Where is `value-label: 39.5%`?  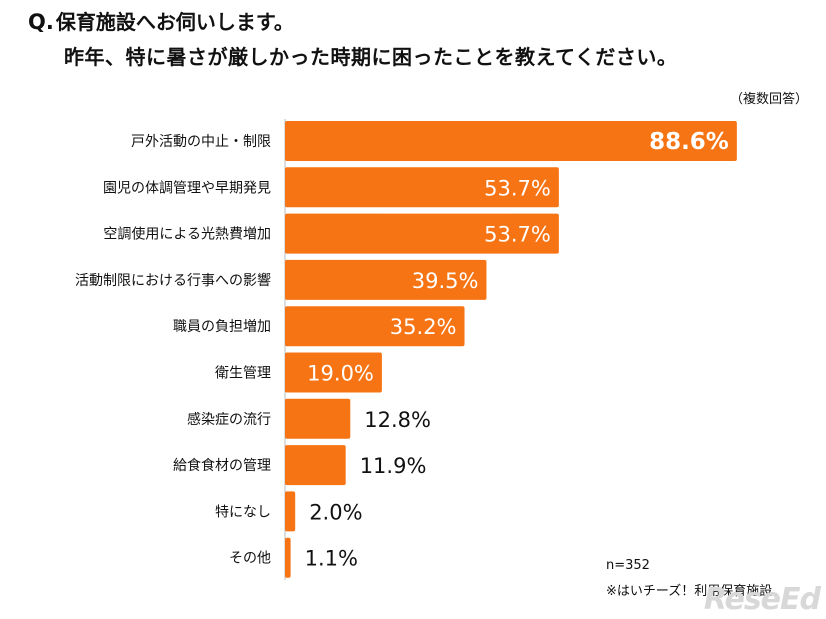
value-label: 39.5% is located at coordinates (445, 281).